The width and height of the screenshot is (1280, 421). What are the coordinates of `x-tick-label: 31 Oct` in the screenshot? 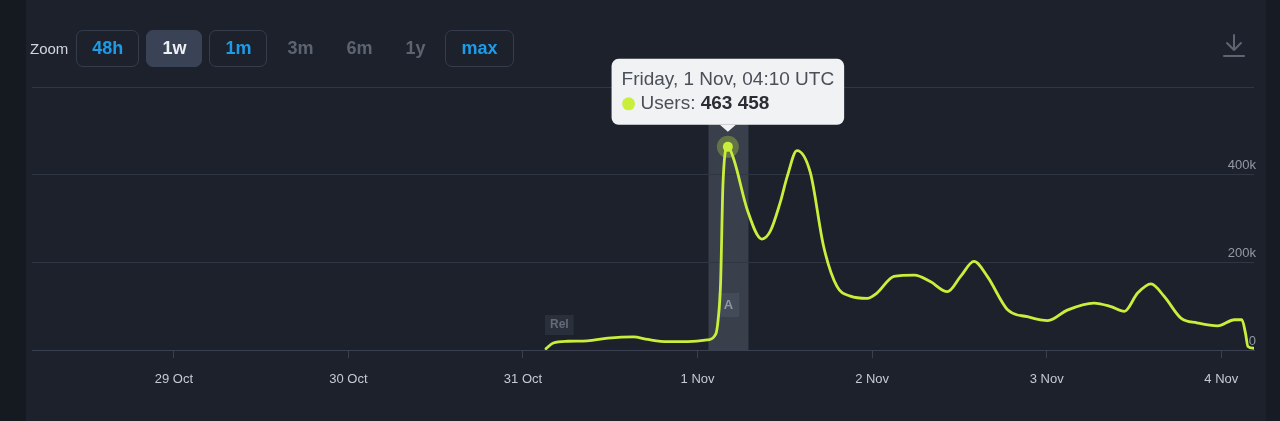 It's located at (523, 379).